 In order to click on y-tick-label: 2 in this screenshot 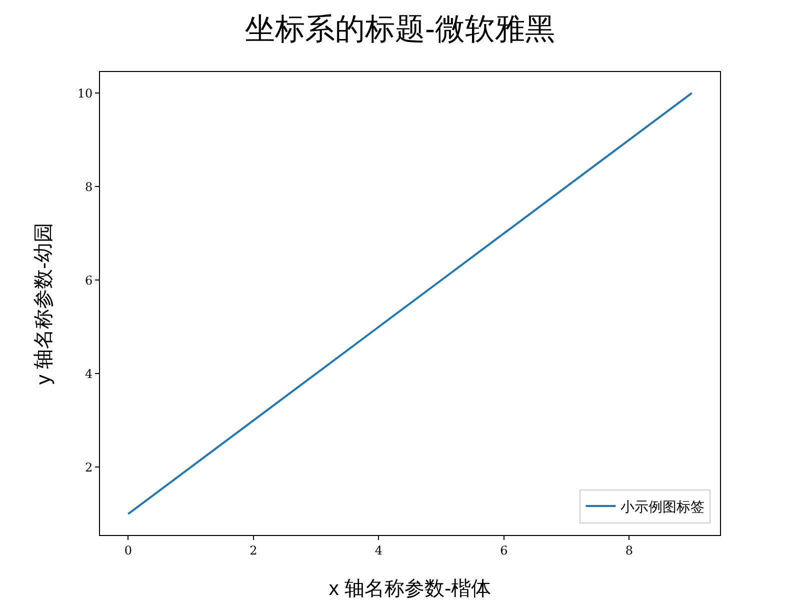, I will do `click(88, 467)`.